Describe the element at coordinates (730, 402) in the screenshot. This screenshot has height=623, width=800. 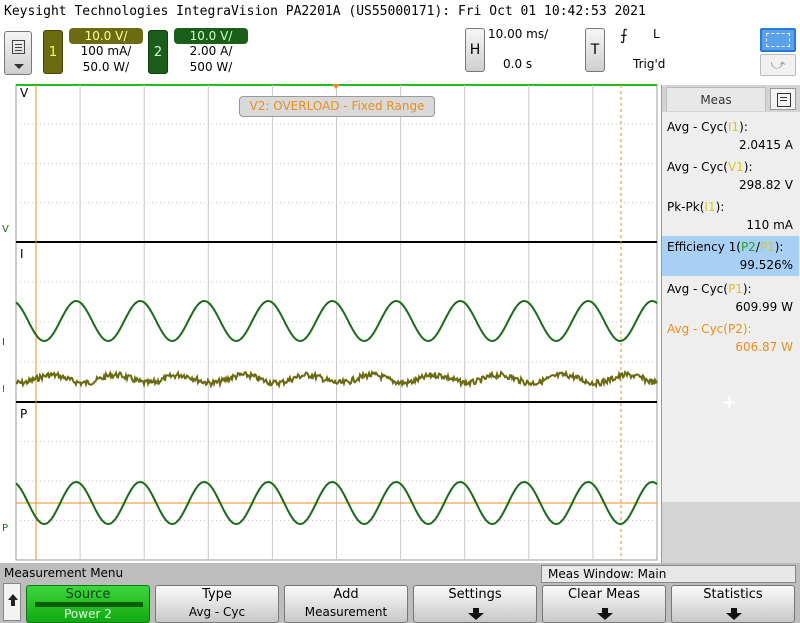
I see `add-measurement-icon: +` at that location.